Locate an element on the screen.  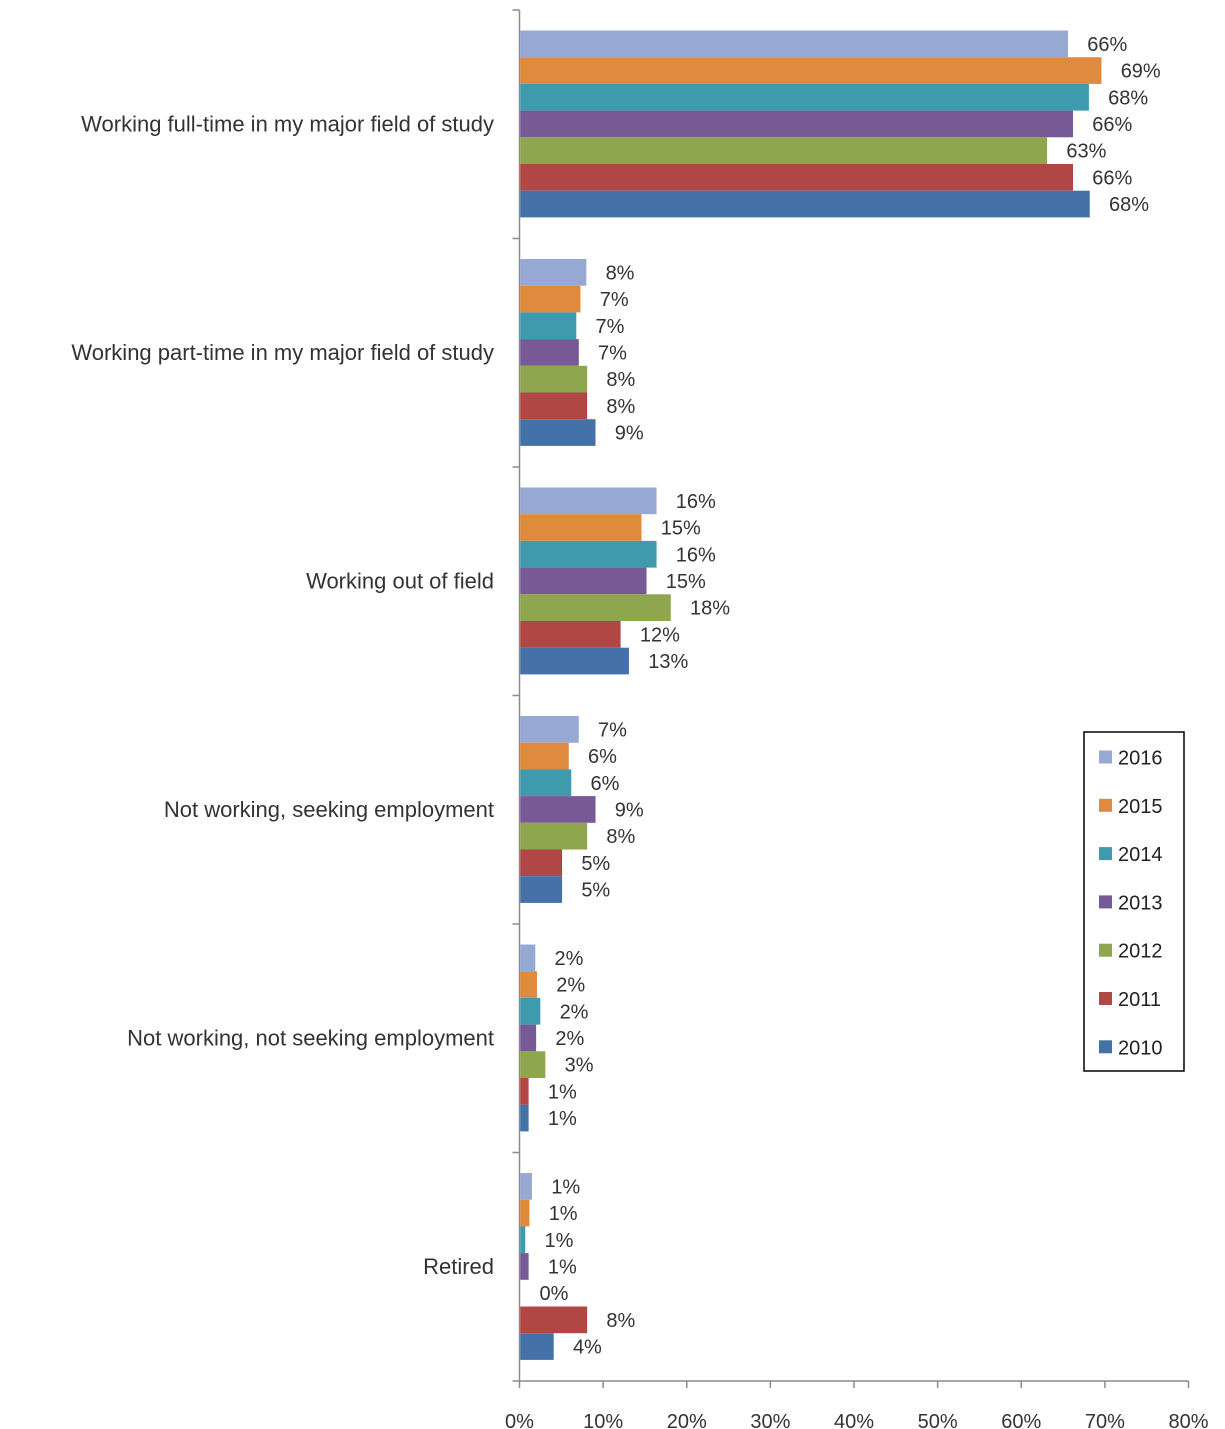
legend-label: 2012 is located at coordinates (1140, 952).